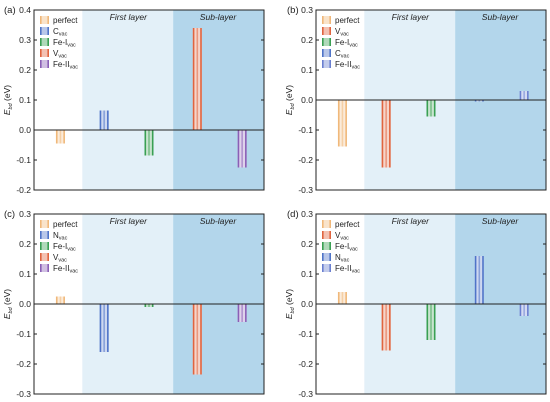 The image size is (550, 402). I want to click on panel-label: (a), so click(10, 10).